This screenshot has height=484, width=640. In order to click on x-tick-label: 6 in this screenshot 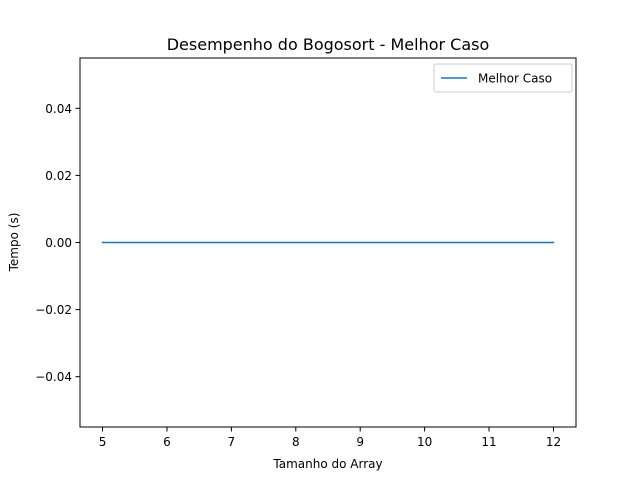, I will do `click(167, 442)`.